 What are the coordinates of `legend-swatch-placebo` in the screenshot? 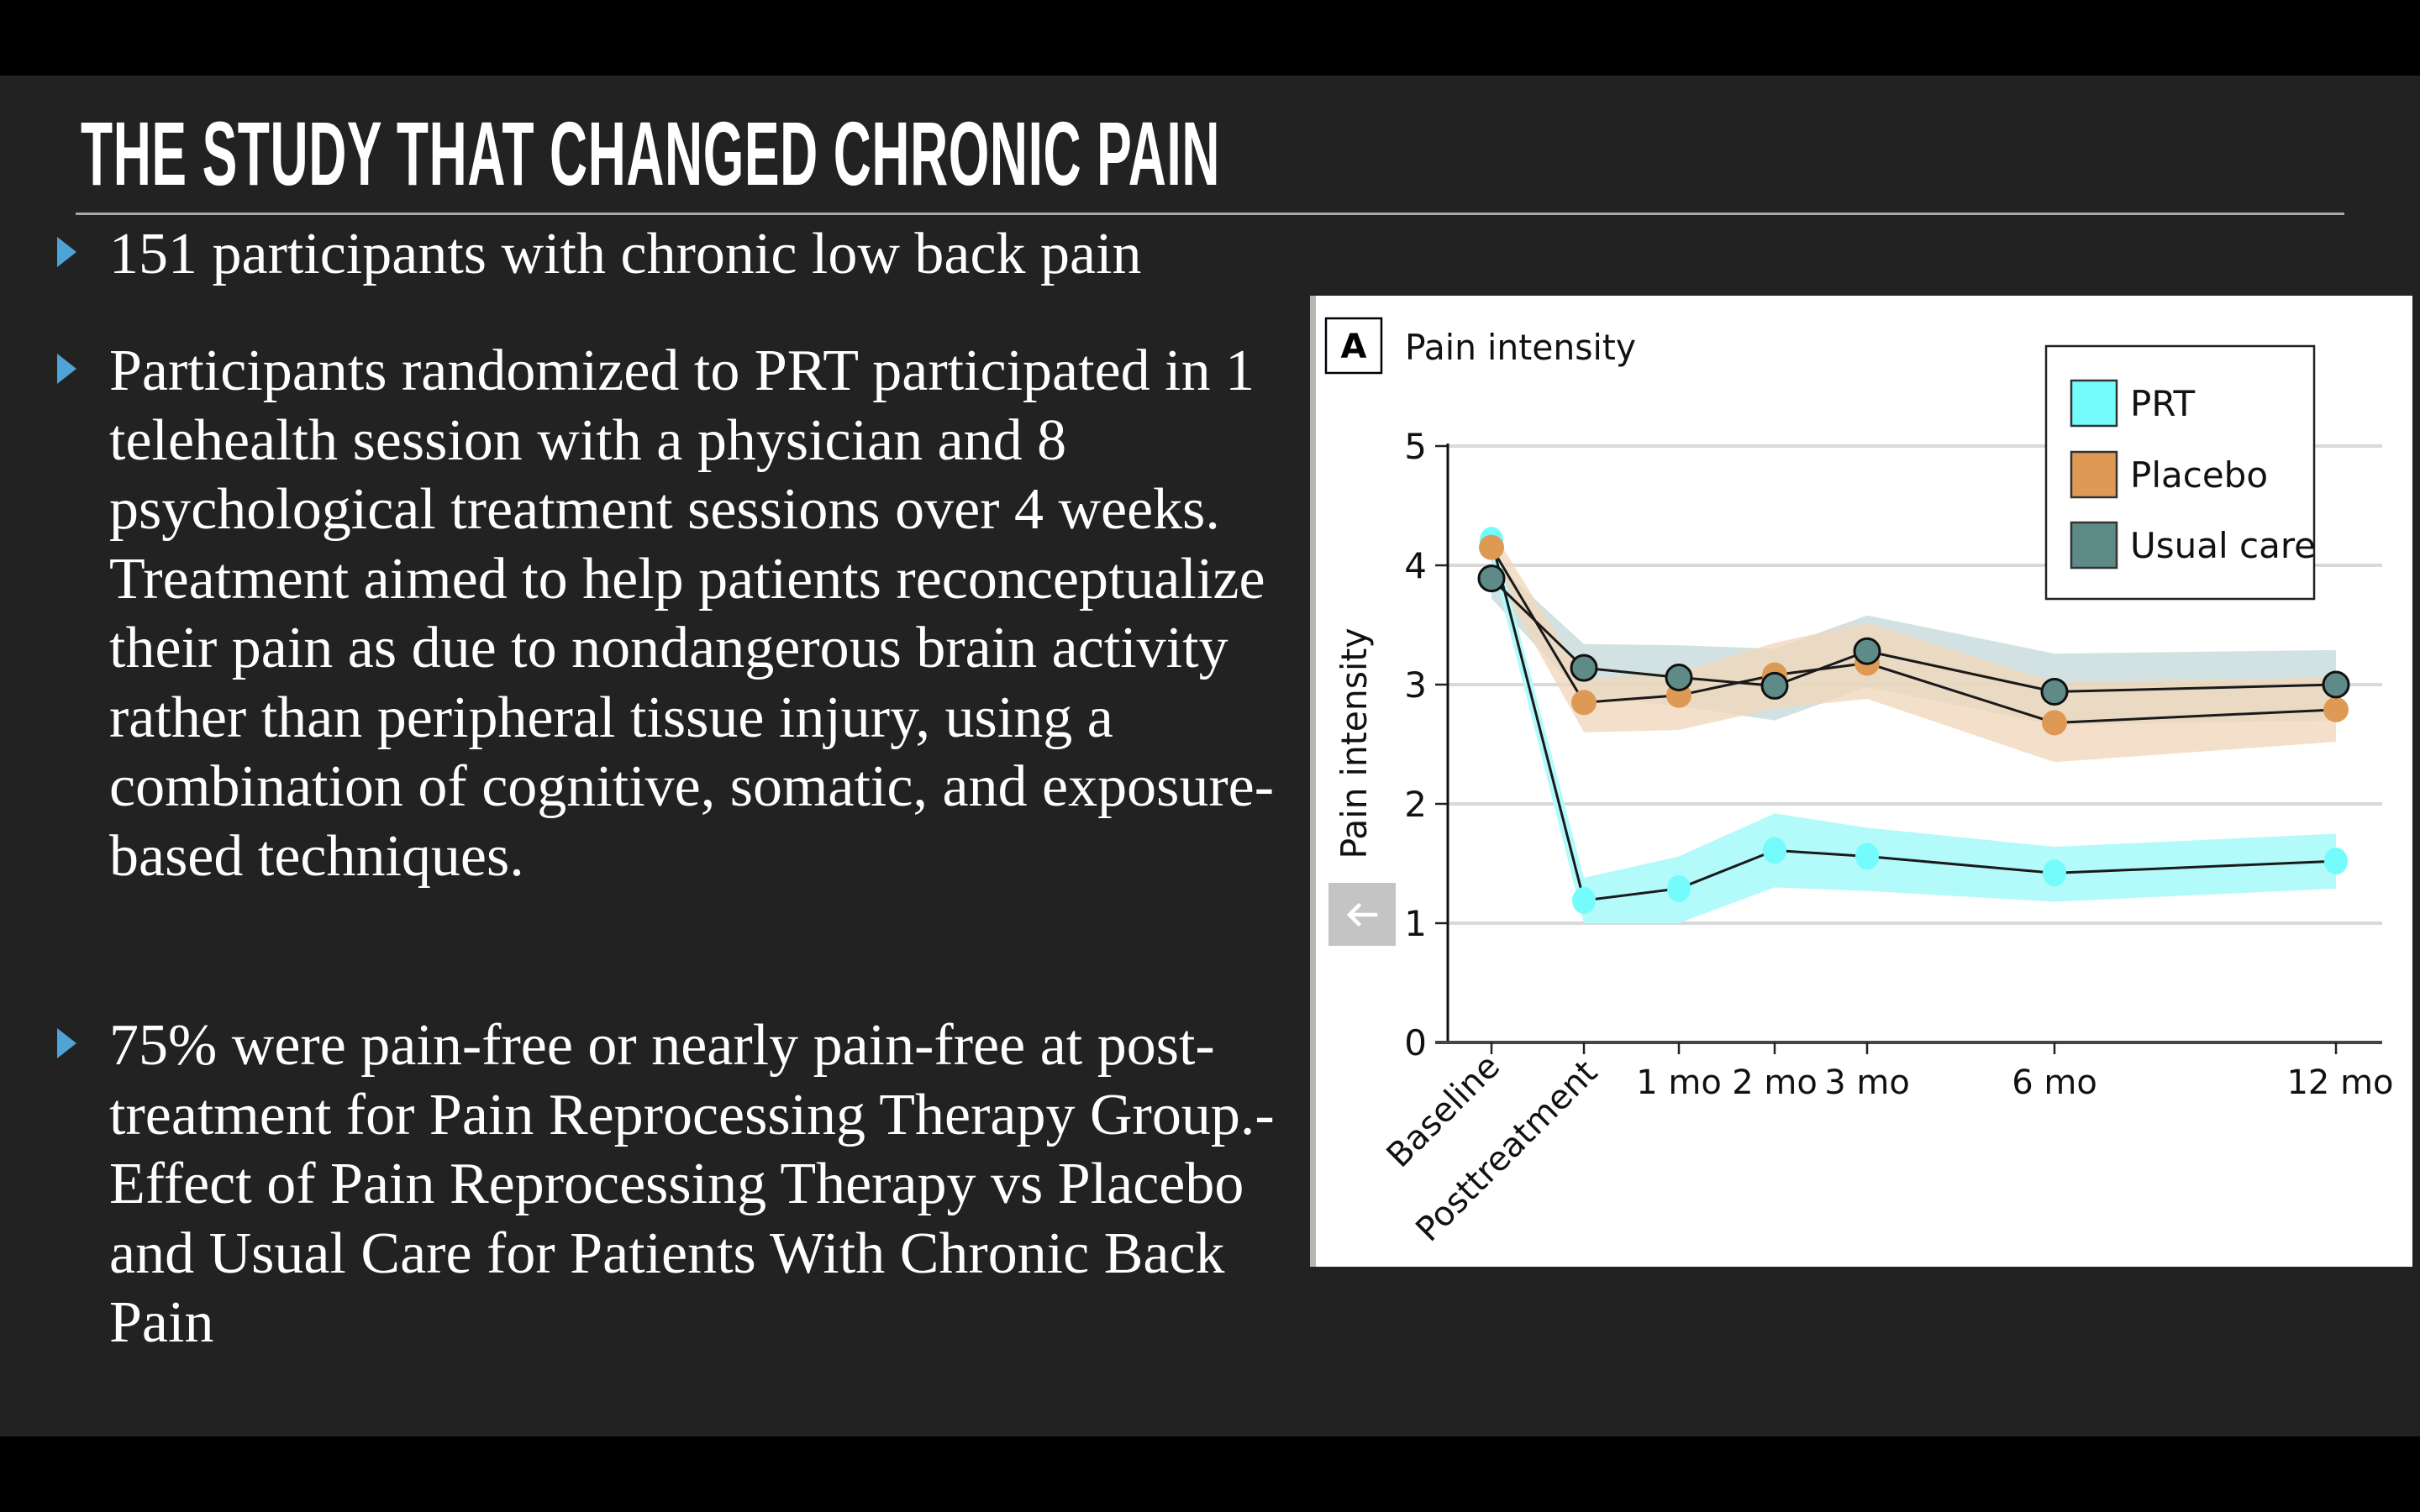 It's located at (2094, 474).